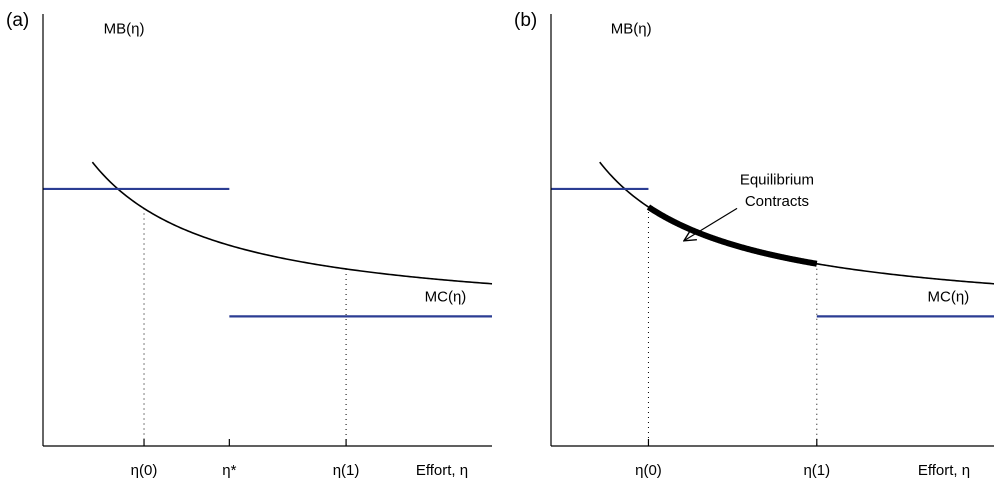  I want to click on panel-b-tick-label-0: η(0), so click(648, 470).